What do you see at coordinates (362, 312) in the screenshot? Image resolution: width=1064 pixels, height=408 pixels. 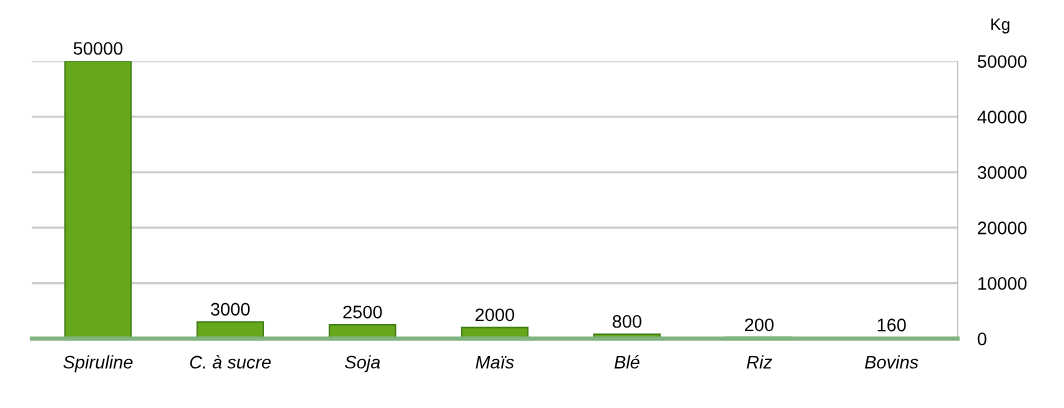 I see `data-label: 2500` at bounding box center [362, 312].